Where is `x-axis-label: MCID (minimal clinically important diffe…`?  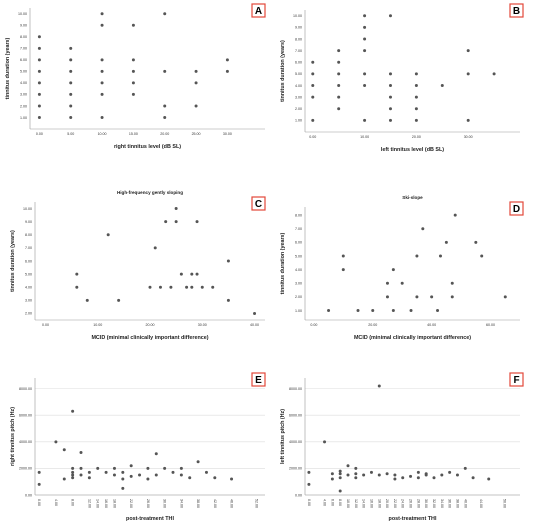 x-axis-label: MCID (minimal clinically important diffe… is located at coordinates (412, 338).